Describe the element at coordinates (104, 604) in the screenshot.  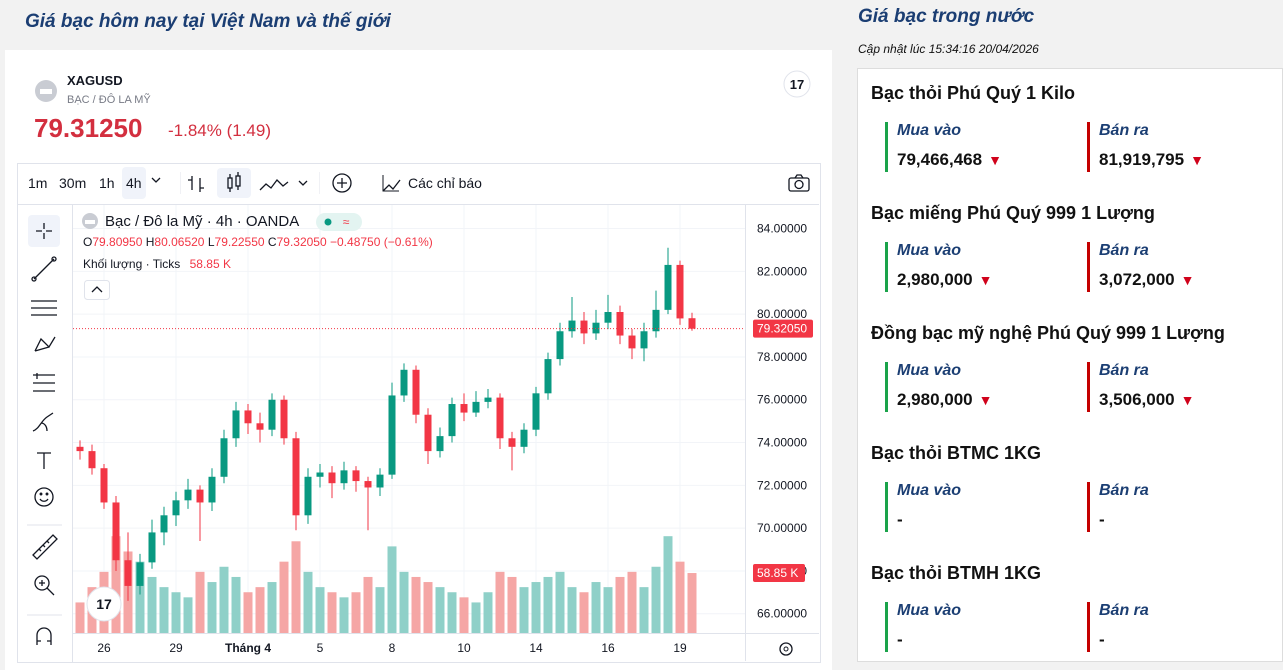
I see `svg-text: 17` at that location.